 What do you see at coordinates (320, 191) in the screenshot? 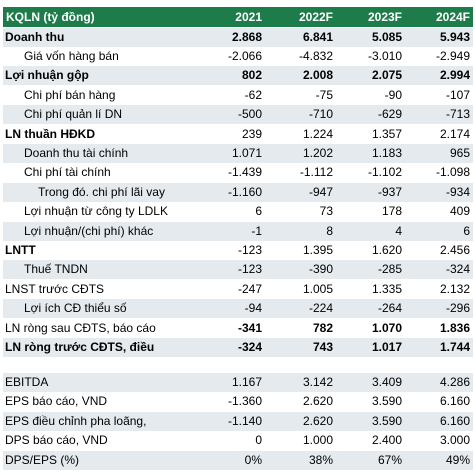
I see `cell-value: -947` at bounding box center [320, 191].